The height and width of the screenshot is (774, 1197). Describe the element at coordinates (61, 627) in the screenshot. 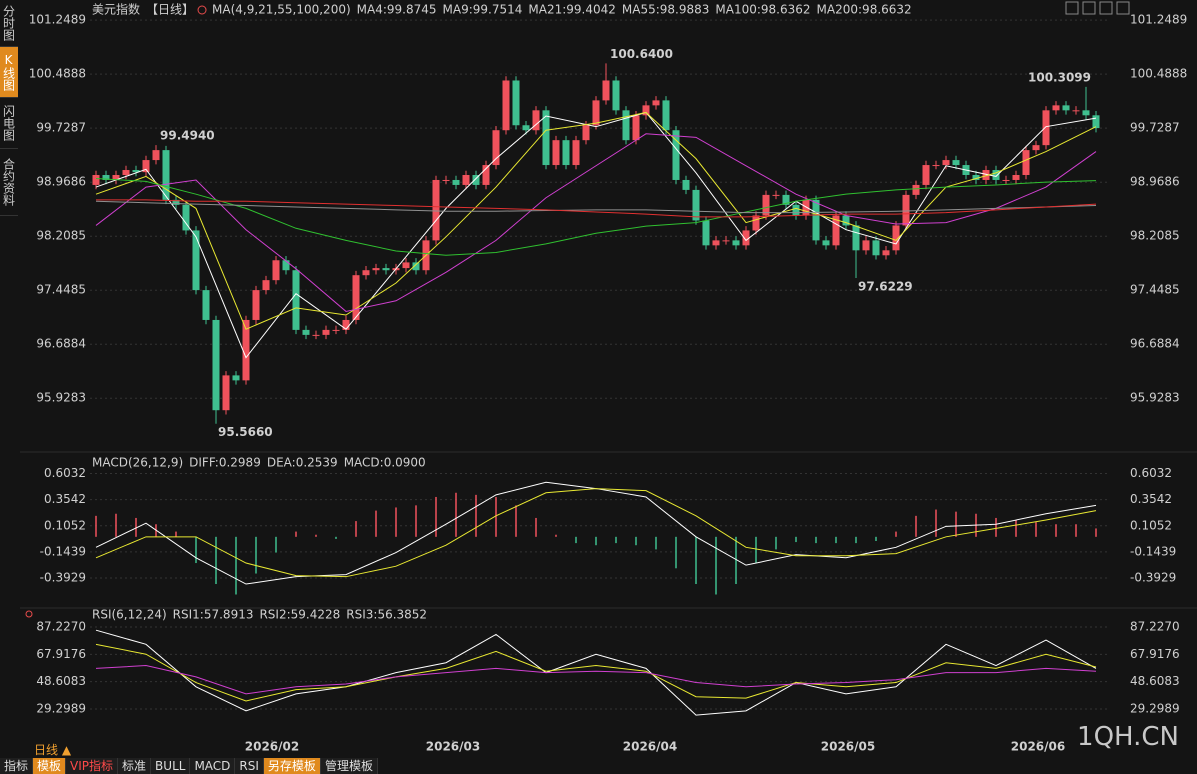

I see `y-tick-label: 87.2270` at that location.